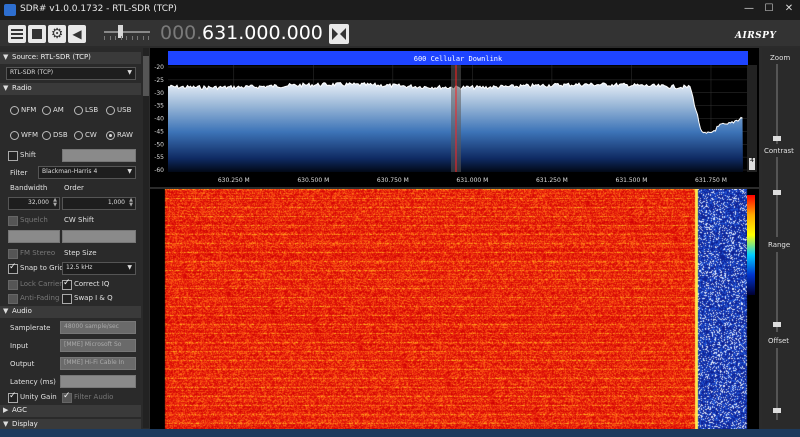 Image resolution: width=800 pixels, height=437 pixels. What do you see at coordinates (756, 36) in the screenshot?
I see `airspy-logo: AIRSPY` at bounding box center [756, 36].